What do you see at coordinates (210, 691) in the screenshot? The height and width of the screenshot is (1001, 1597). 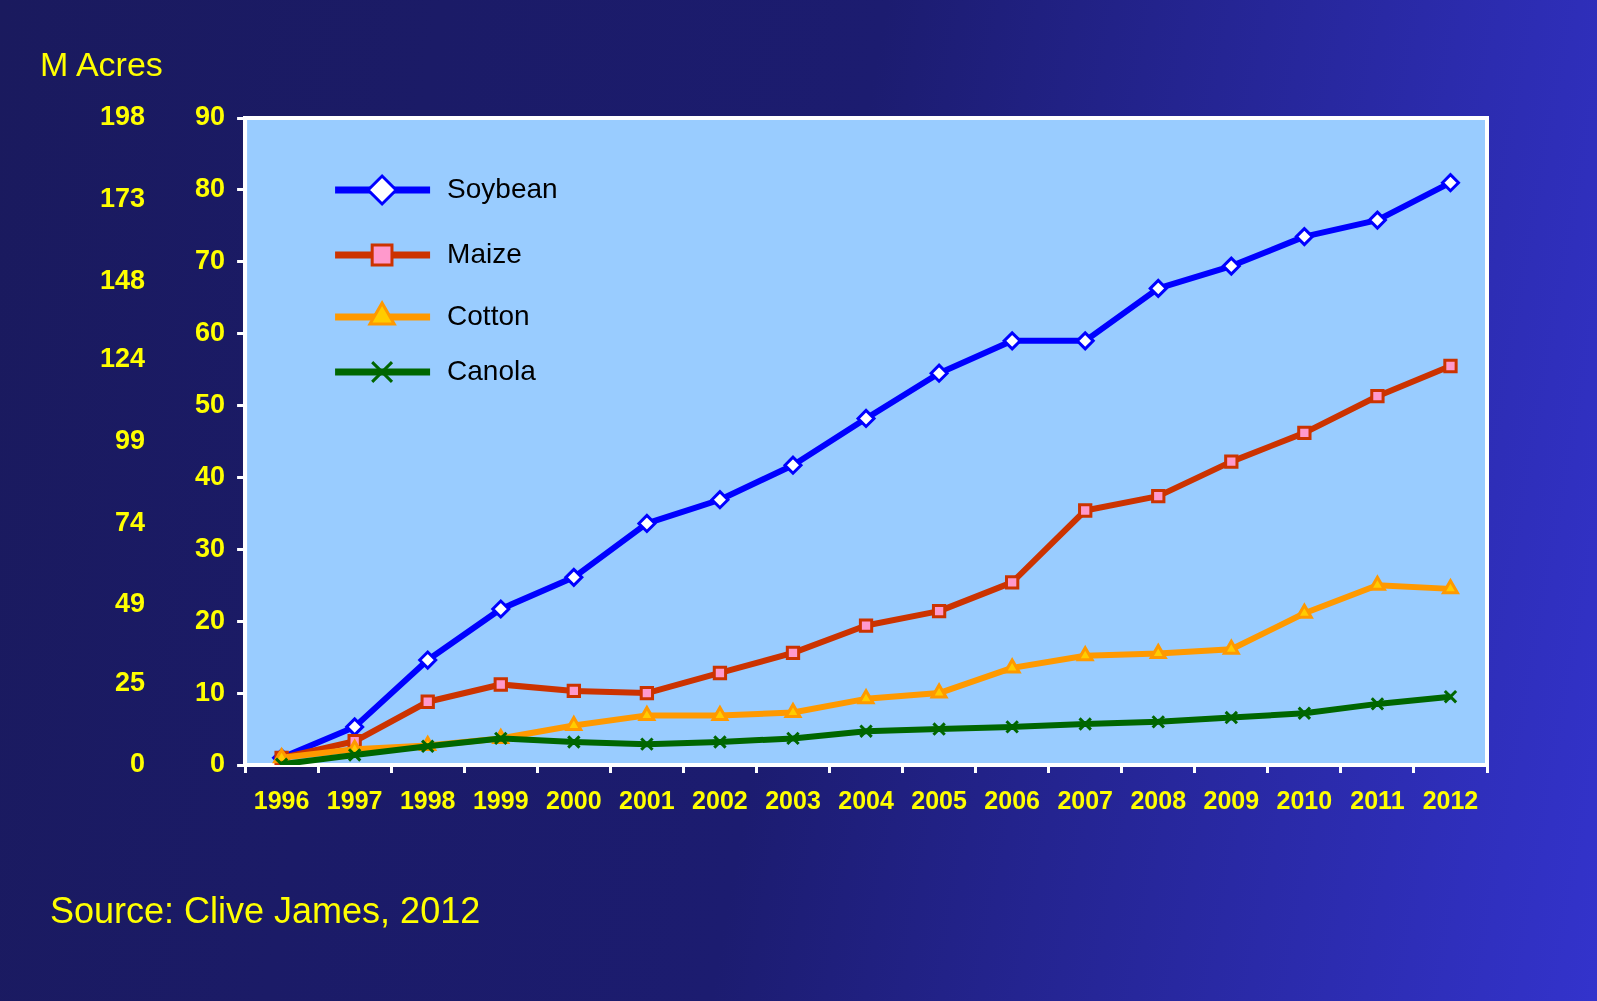 I see `y-tick-label: 10` at bounding box center [210, 691].